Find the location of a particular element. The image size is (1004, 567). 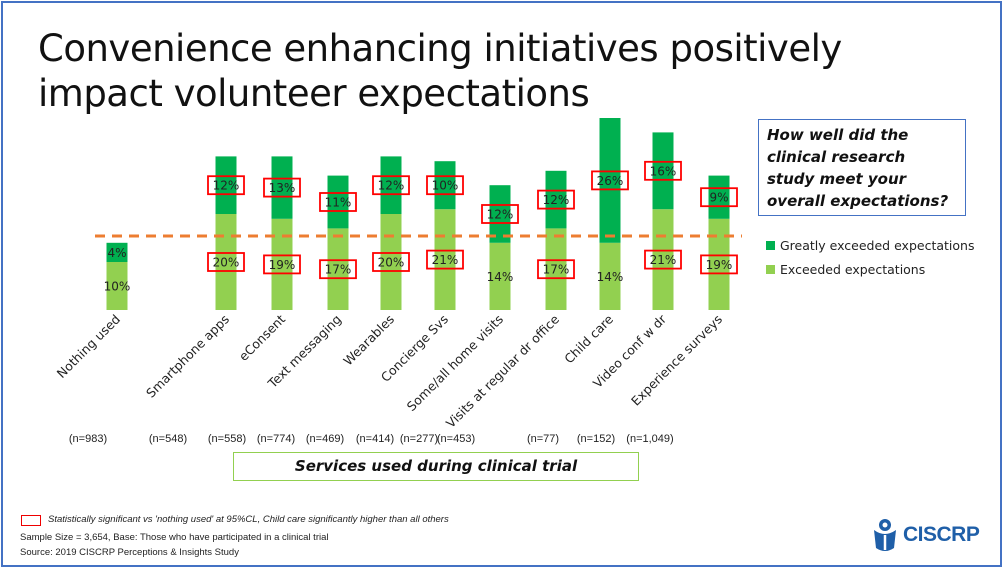

bar-group: 19%9%Experience surveys is located at coordinates (683, 292).